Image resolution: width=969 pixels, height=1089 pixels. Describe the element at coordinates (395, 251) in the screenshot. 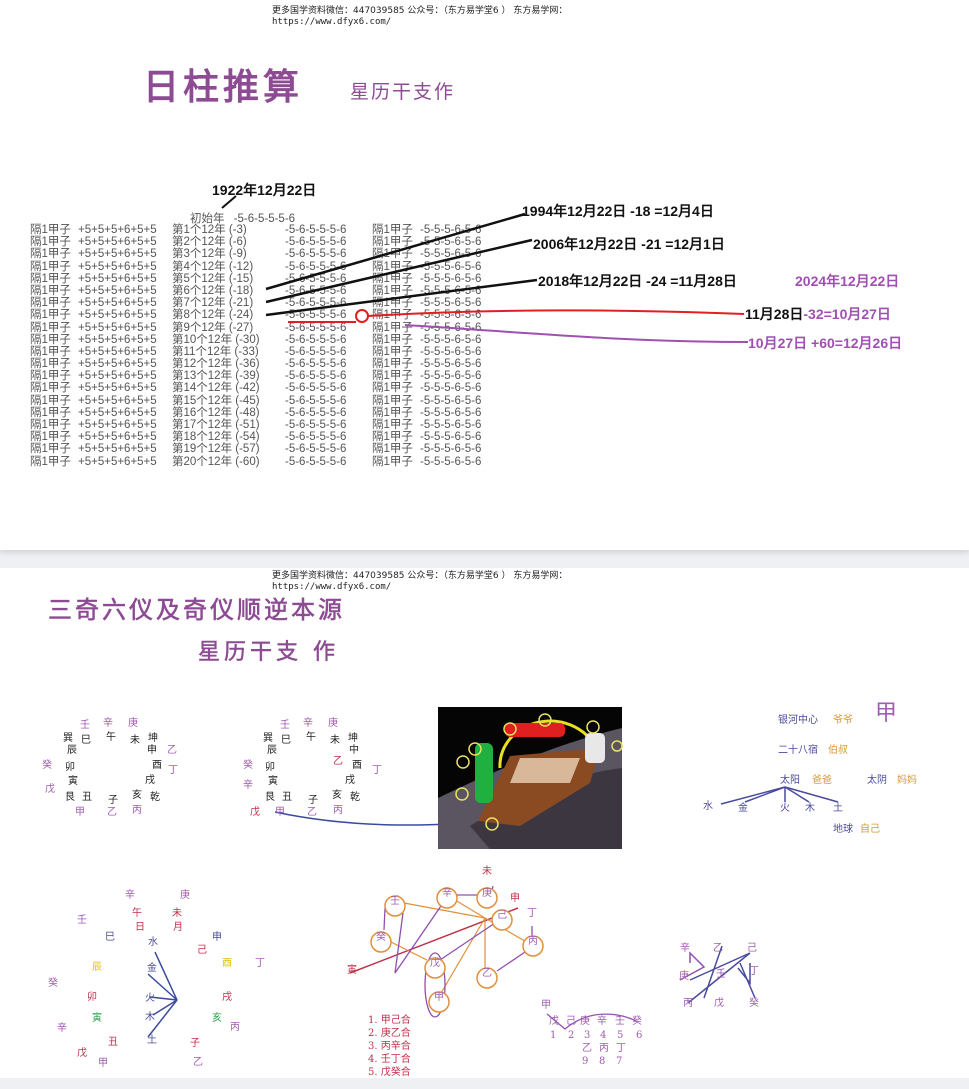

I see `line-1994` at that location.